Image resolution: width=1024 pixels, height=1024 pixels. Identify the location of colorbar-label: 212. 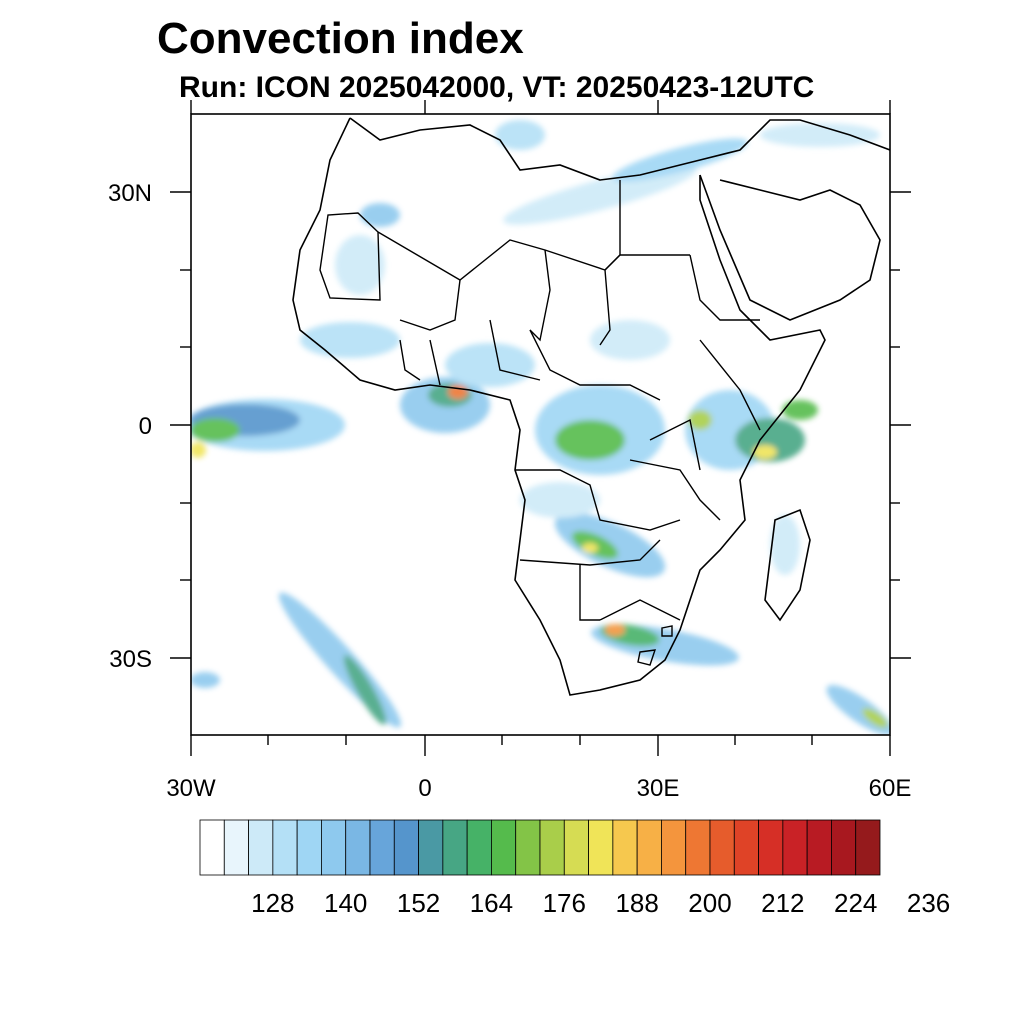
(783, 903).